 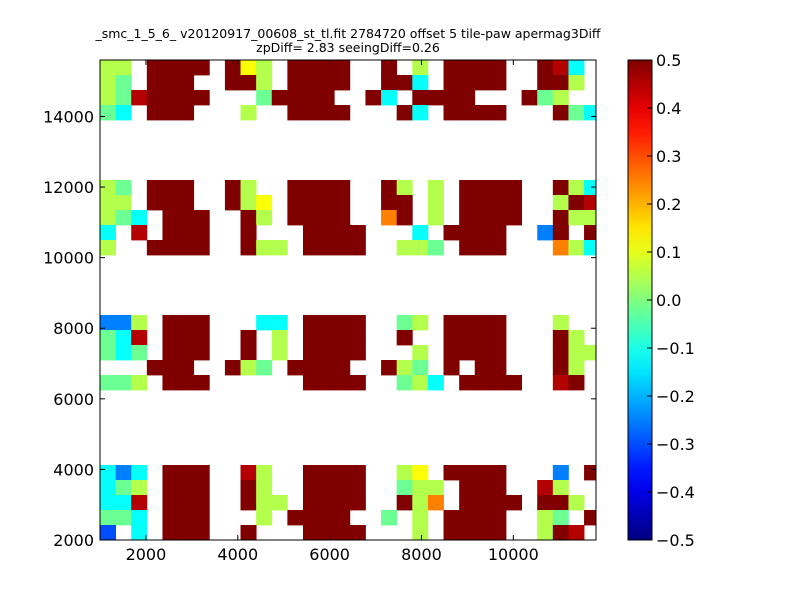 What do you see at coordinates (513, 554) in the screenshot?
I see `x-tick-label: 10000` at bounding box center [513, 554].